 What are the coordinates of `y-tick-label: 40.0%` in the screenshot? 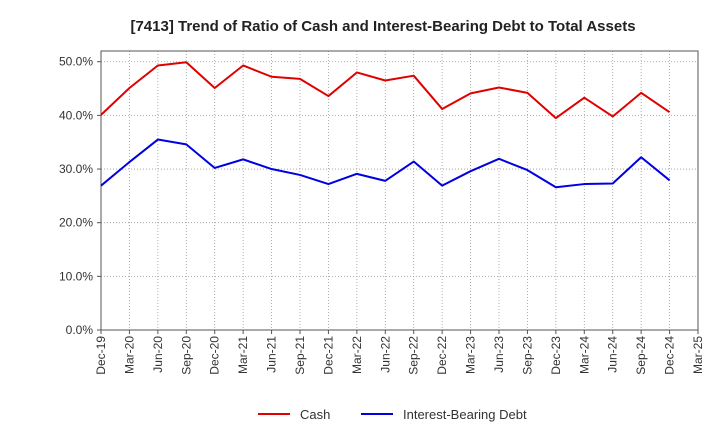 It's located at (76, 115).